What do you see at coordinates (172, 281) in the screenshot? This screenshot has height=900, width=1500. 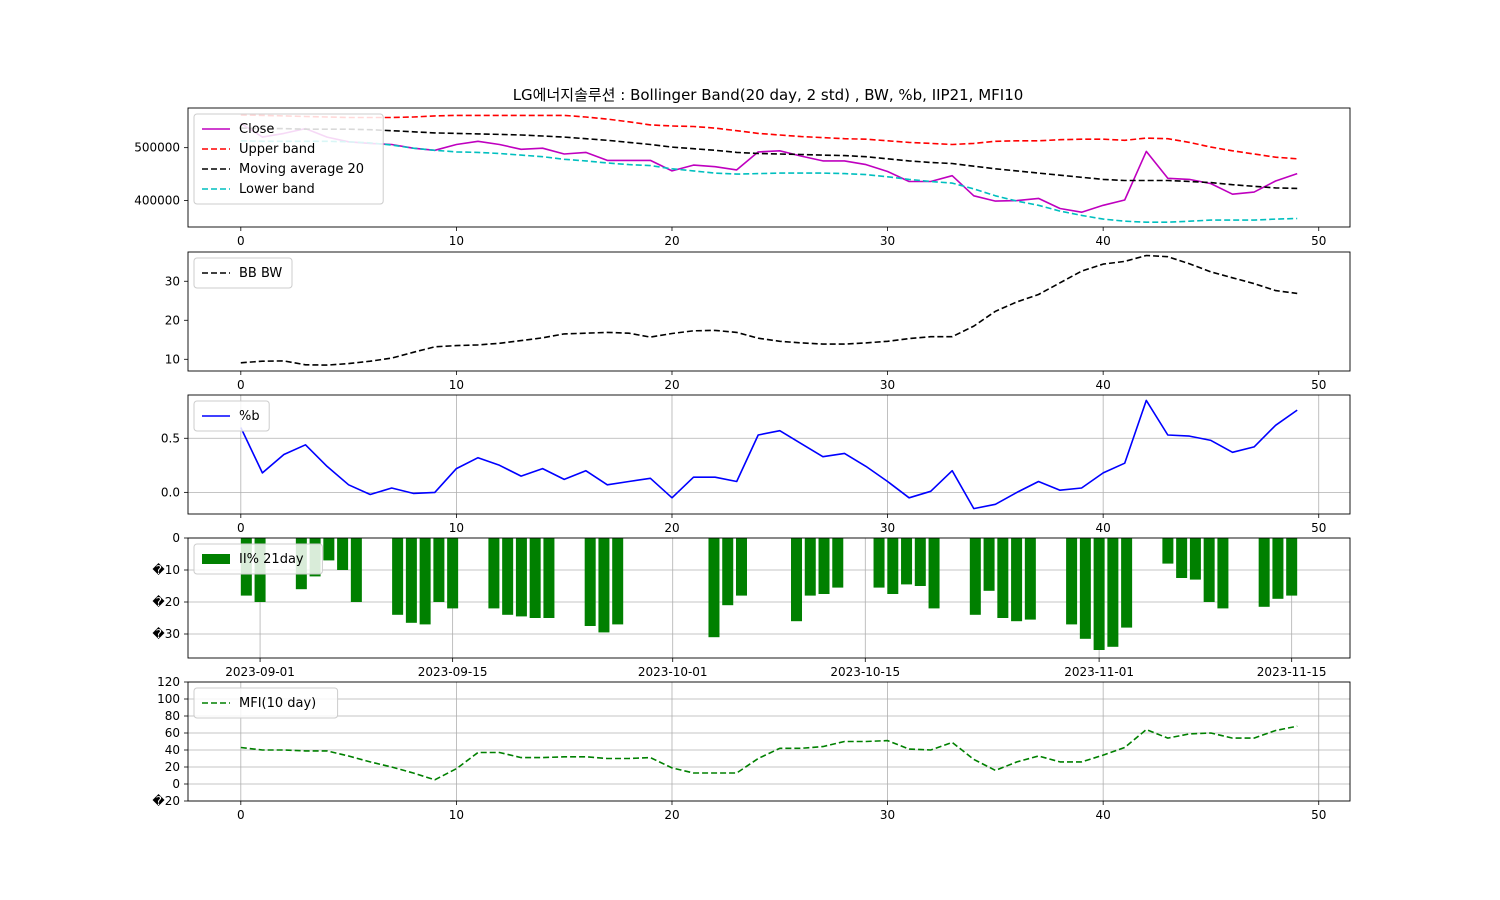 I see `y-tick-label: 30` at bounding box center [172, 281].